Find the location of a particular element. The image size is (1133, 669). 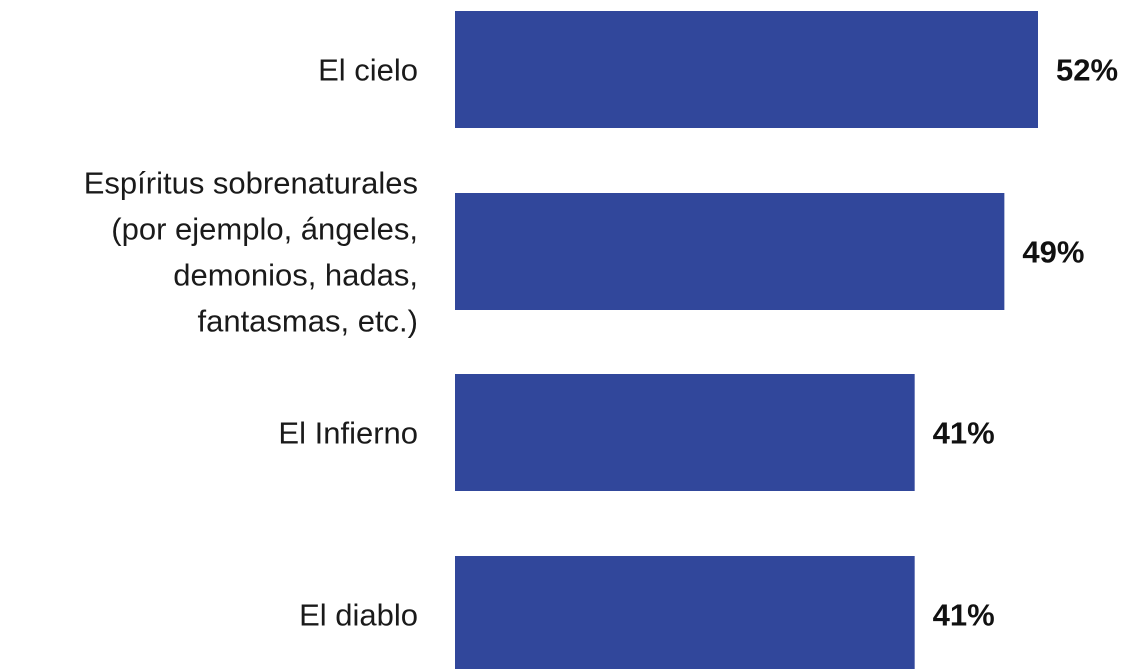

category-label-1: El cielo is located at coordinates (368, 70).